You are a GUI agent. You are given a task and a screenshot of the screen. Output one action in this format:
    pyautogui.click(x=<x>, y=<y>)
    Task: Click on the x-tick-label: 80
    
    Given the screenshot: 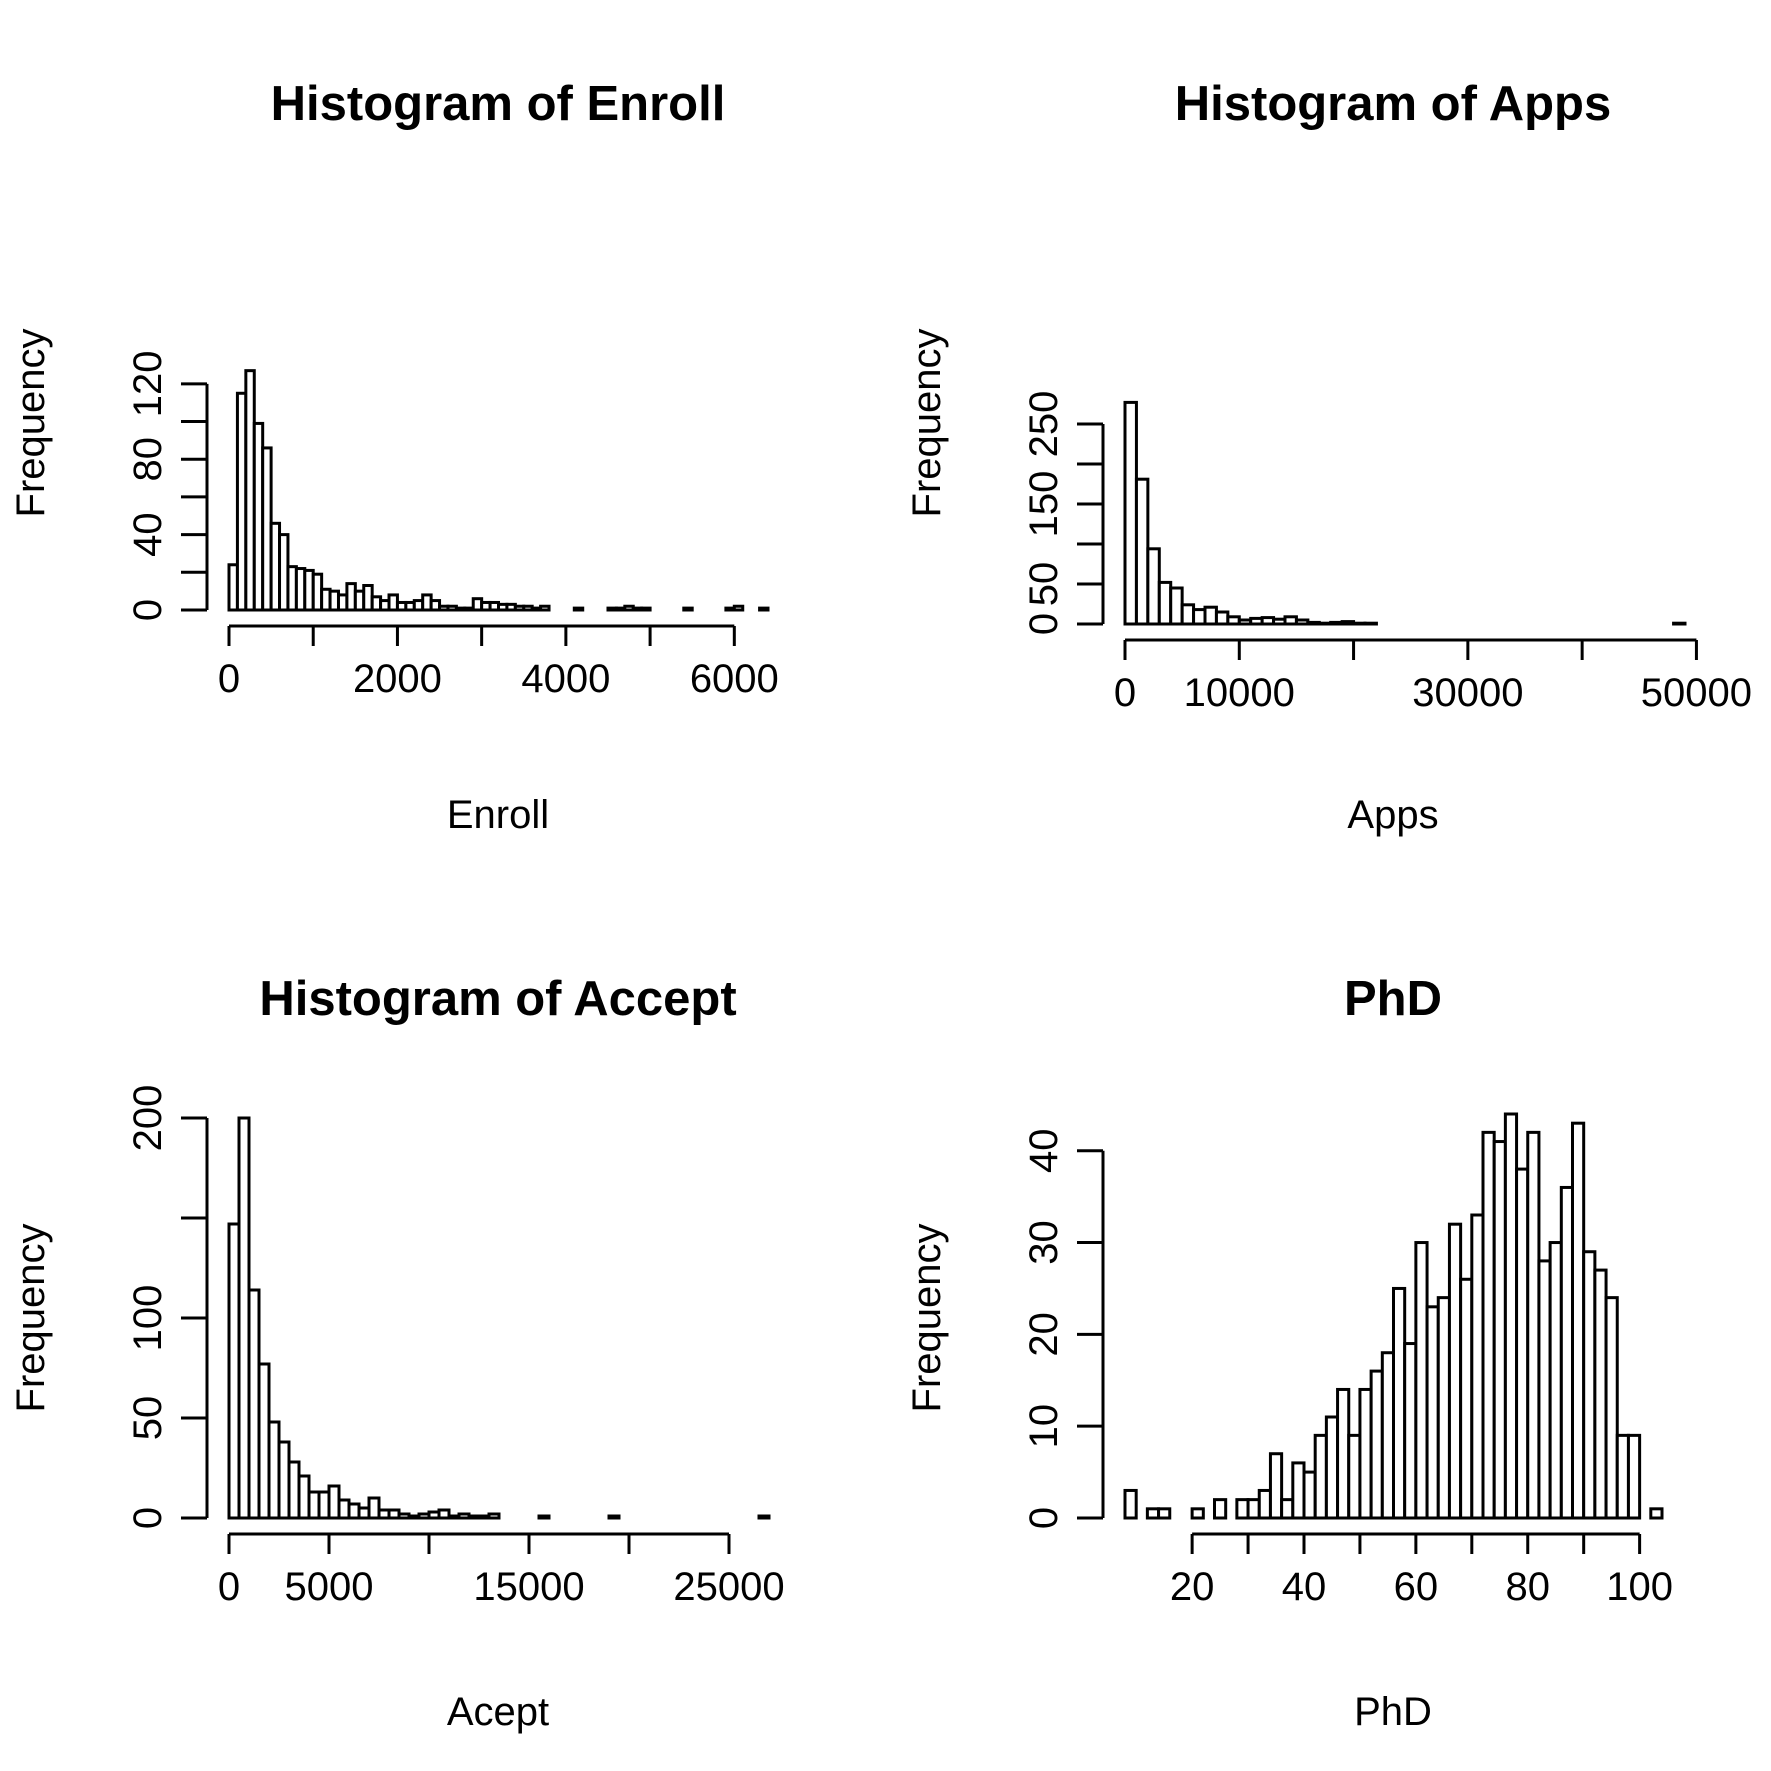 What is the action you would take?
    pyautogui.click(x=1528, y=1587)
    